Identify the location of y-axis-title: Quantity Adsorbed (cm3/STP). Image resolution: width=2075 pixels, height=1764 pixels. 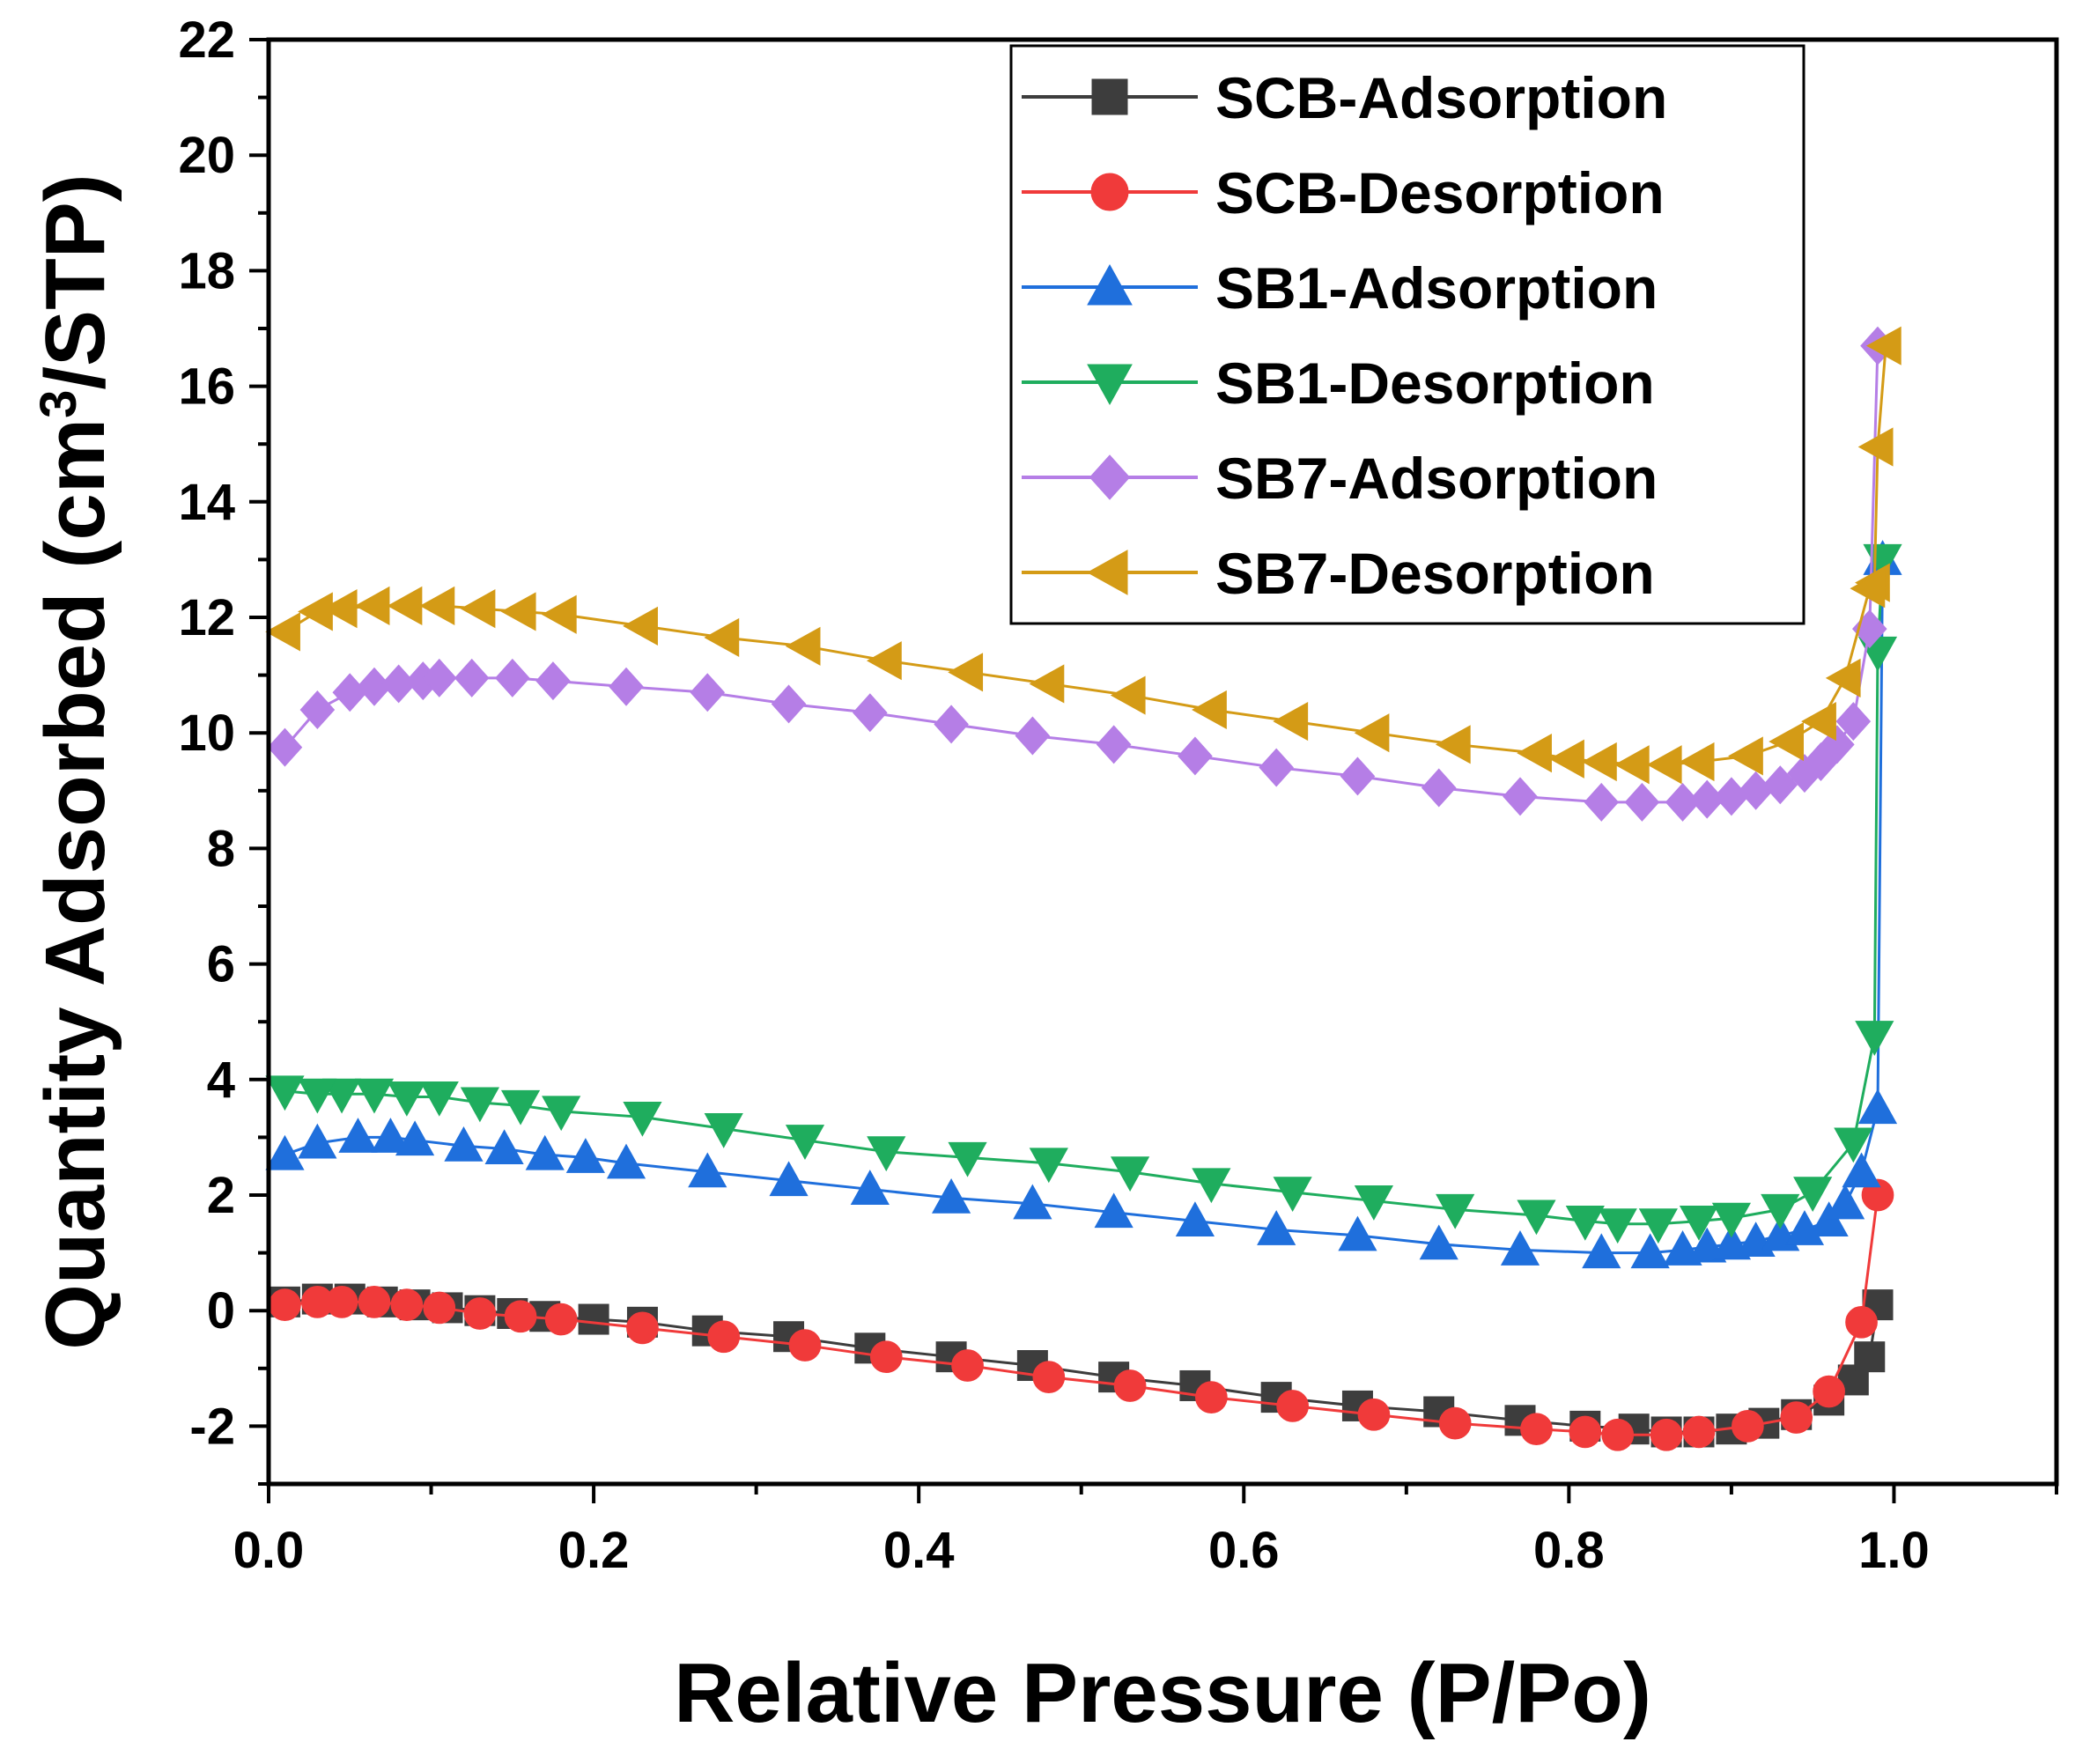
(75, 761).